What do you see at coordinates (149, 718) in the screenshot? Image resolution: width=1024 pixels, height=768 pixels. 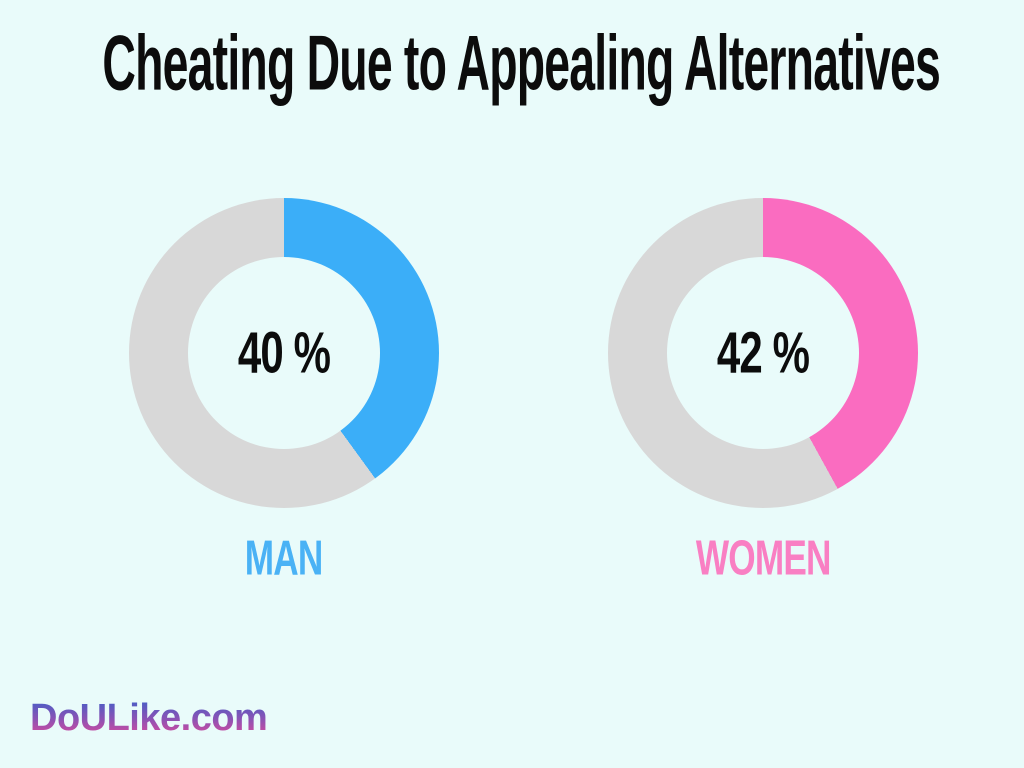 I see `brand-logo: DoULike.com` at bounding box center [149, 718].